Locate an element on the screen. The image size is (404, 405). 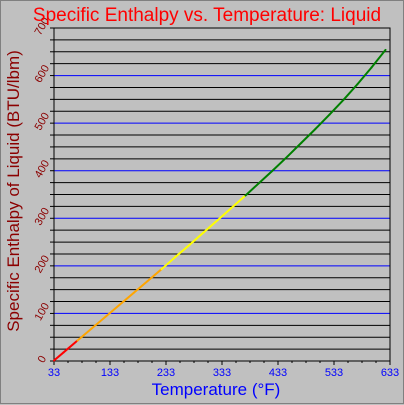
y-tick-label: 500 is located at coordinates (43, 122).